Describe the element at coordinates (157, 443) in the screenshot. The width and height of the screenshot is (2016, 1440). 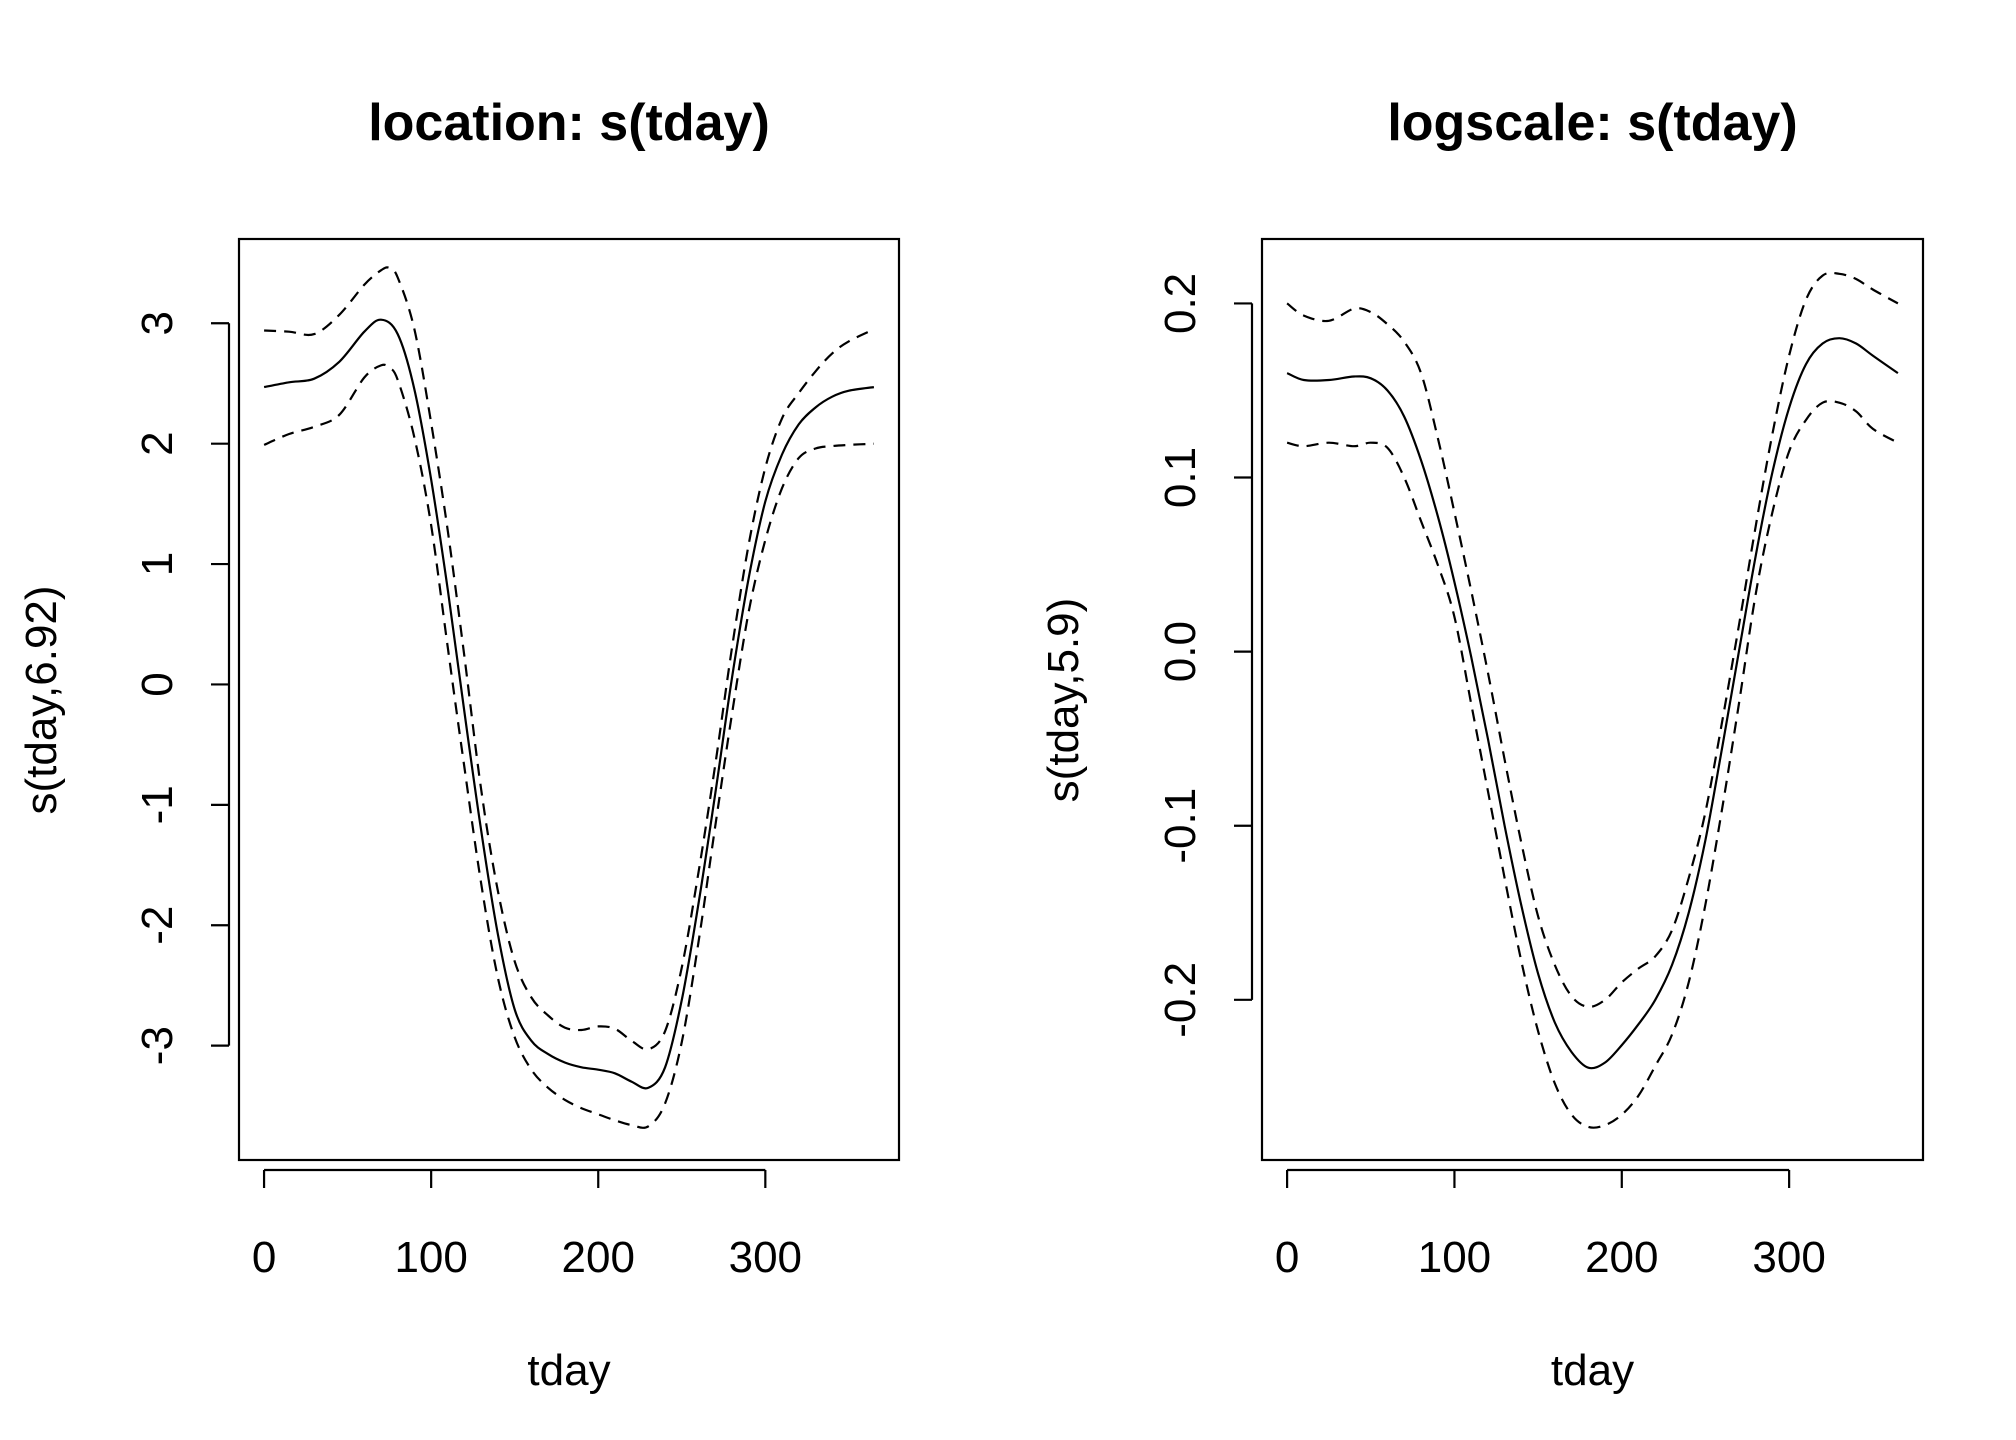
I see `y-tick-label: 2` at that location.